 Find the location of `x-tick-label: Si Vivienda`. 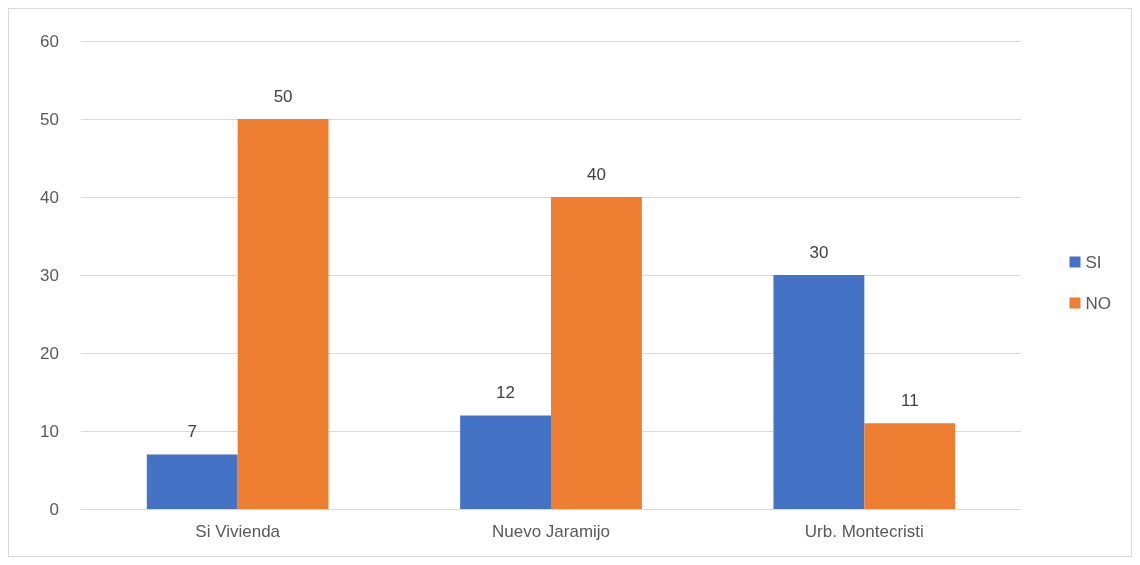

x-tick-label: Si Vivienda is located at coordinates (238, 531).